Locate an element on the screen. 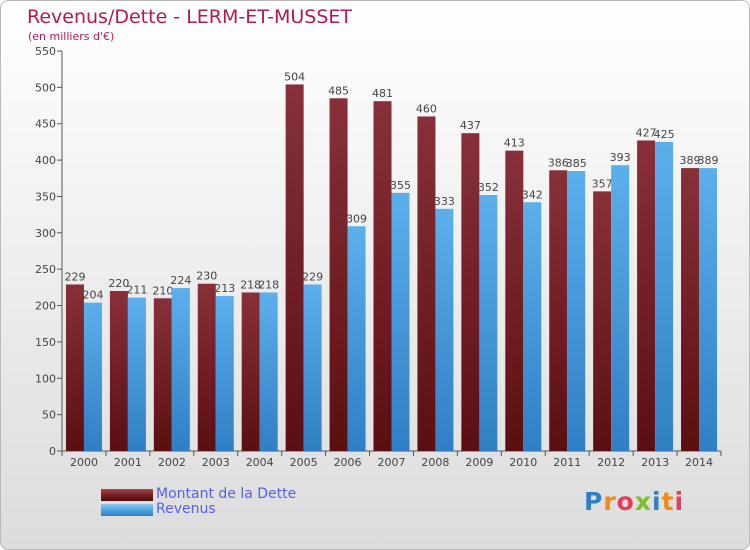  legend-swatch-revenus is located at coordinates (127, 510).